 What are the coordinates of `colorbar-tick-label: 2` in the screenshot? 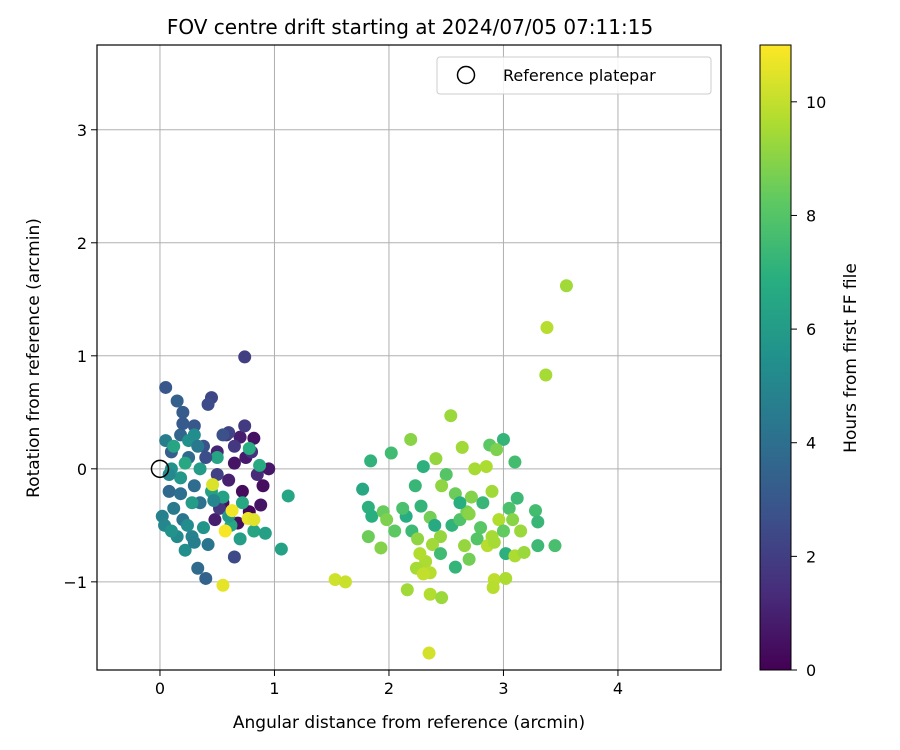 It's located at (811, 556).